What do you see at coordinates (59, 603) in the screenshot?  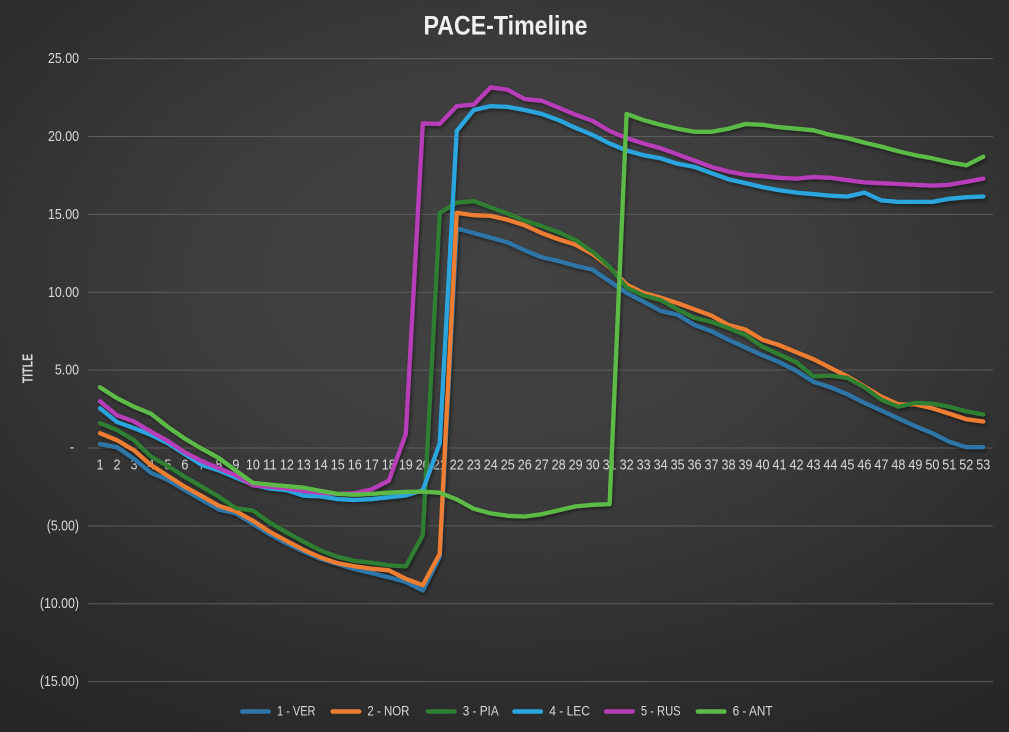 I see `svg-text: (10.00)` at bounding box center [59, 603].